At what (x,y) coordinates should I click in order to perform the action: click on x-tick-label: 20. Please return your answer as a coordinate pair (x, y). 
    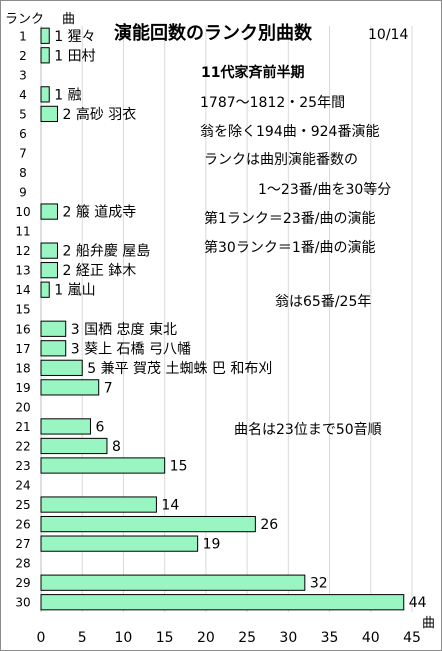
    Looking at the image, I should click on (206, 638).